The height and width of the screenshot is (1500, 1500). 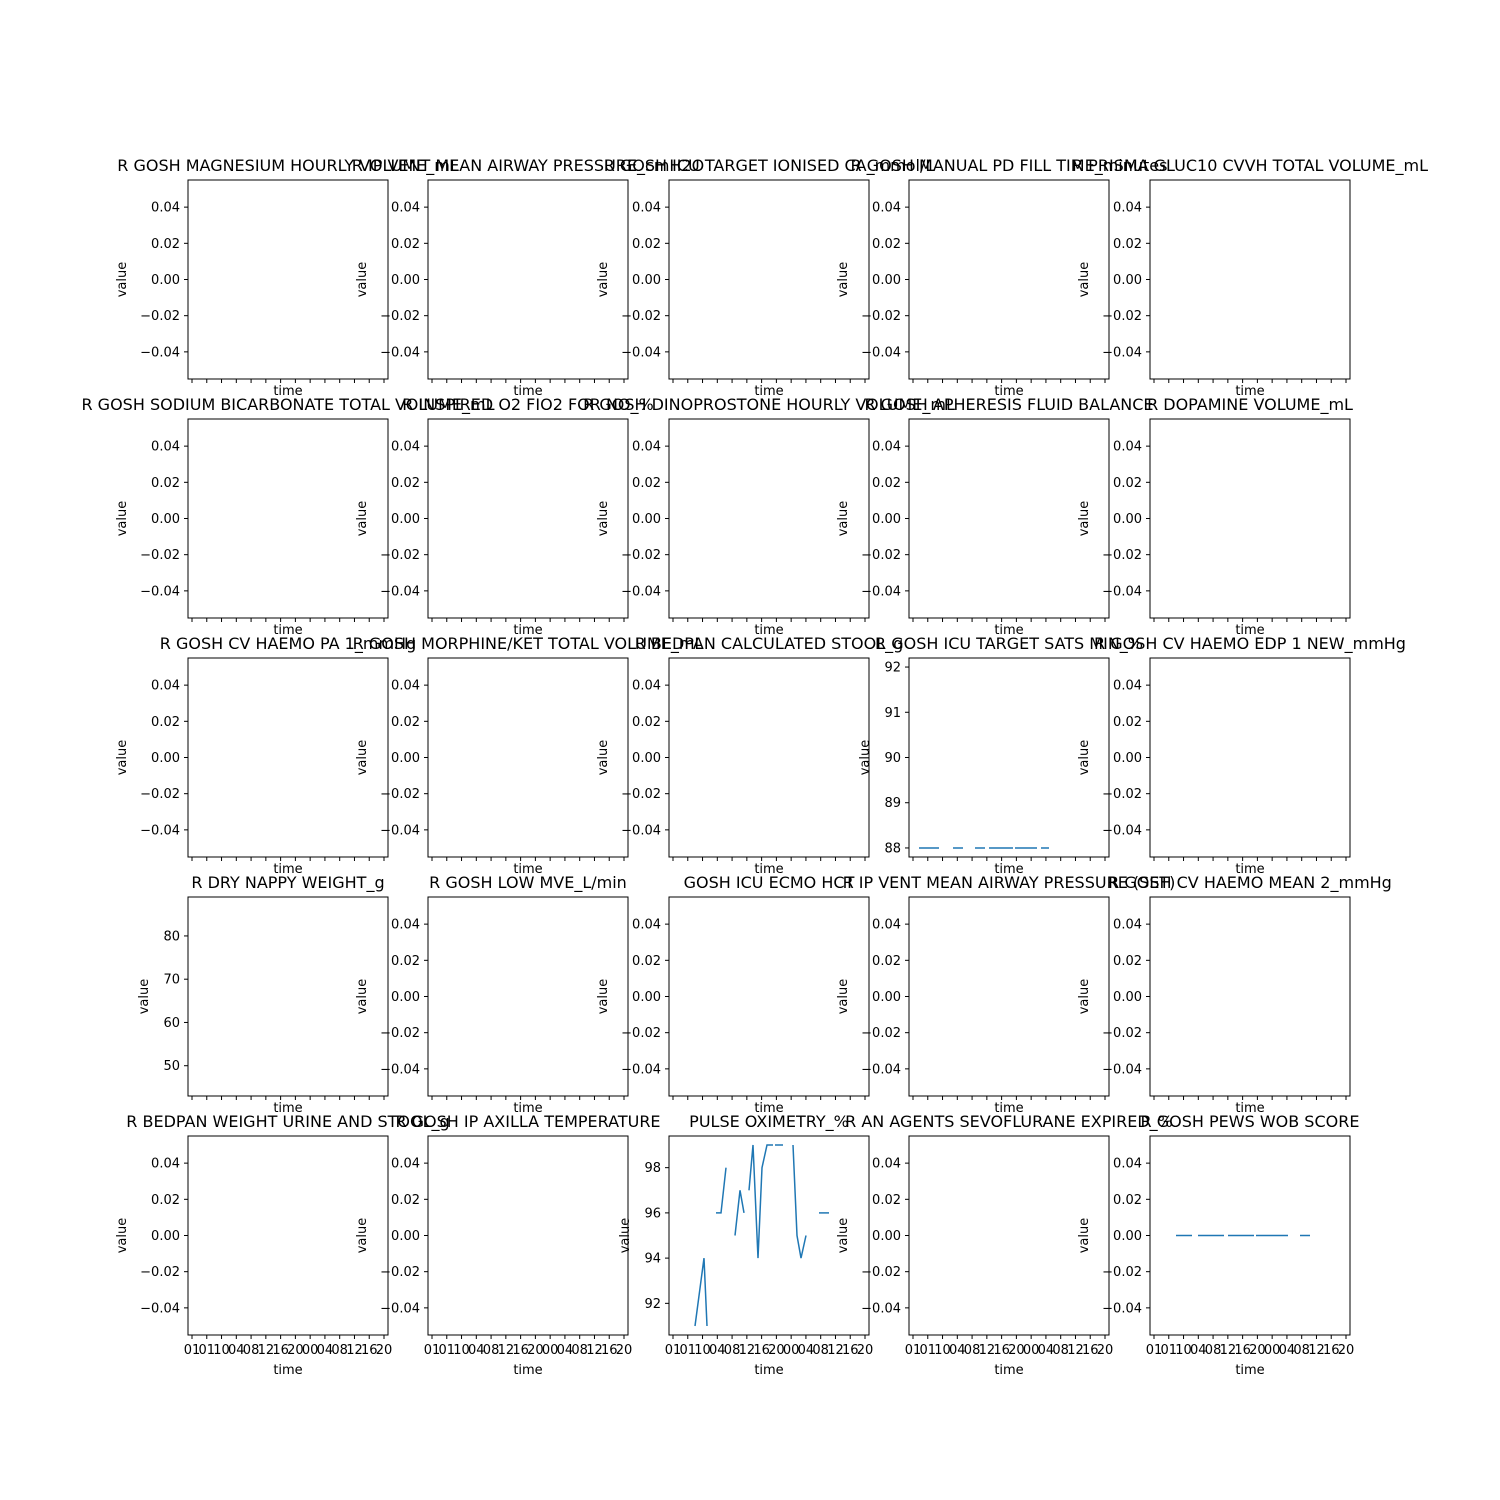 I want to click on subplot-title: R GOSH PEWS WOB SCORE, so click(x=1250, y=1121).